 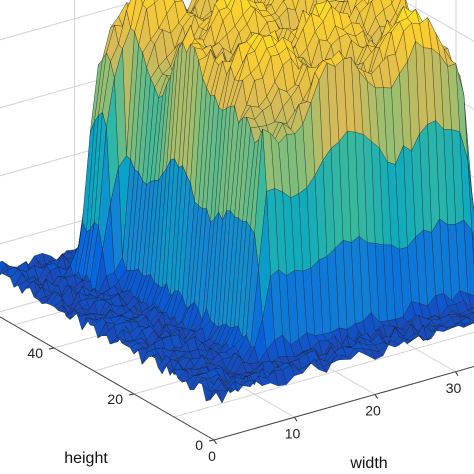 What do you see at coordinates (454, 388) in the screenshot?
I see `width-tick-label: 30` at bounding box center [454, 388].